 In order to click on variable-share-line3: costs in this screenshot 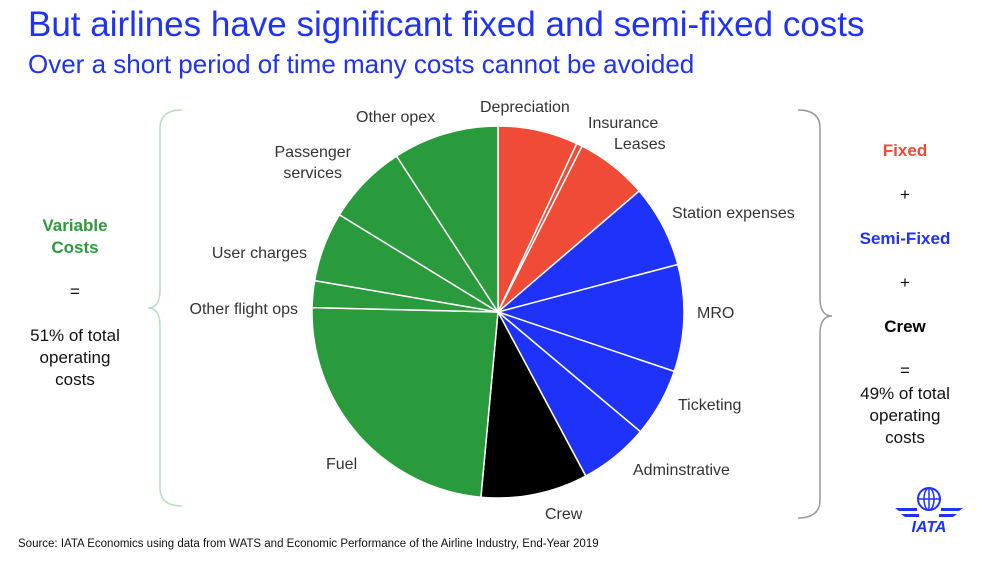, I will do `click(75, 380)`.